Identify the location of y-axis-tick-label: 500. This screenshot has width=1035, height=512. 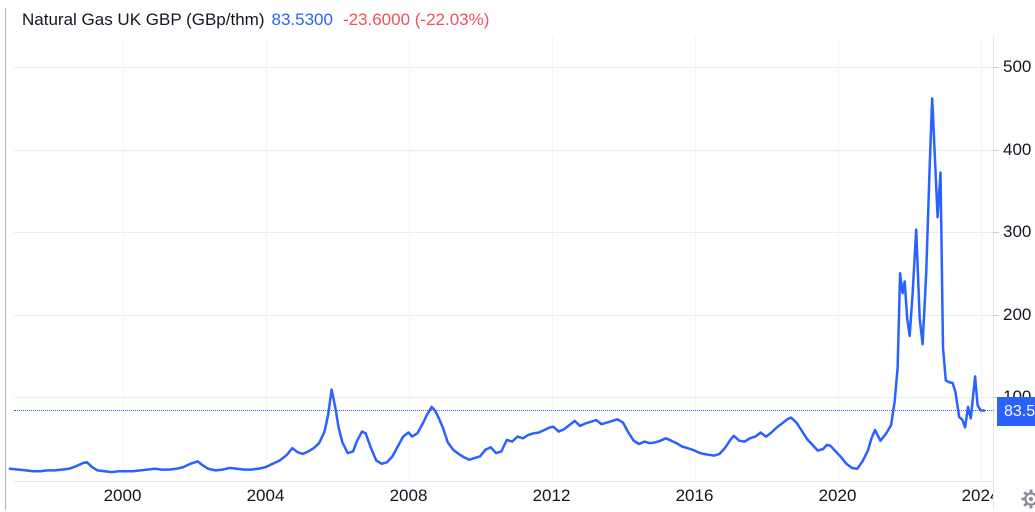
(1017, 66).